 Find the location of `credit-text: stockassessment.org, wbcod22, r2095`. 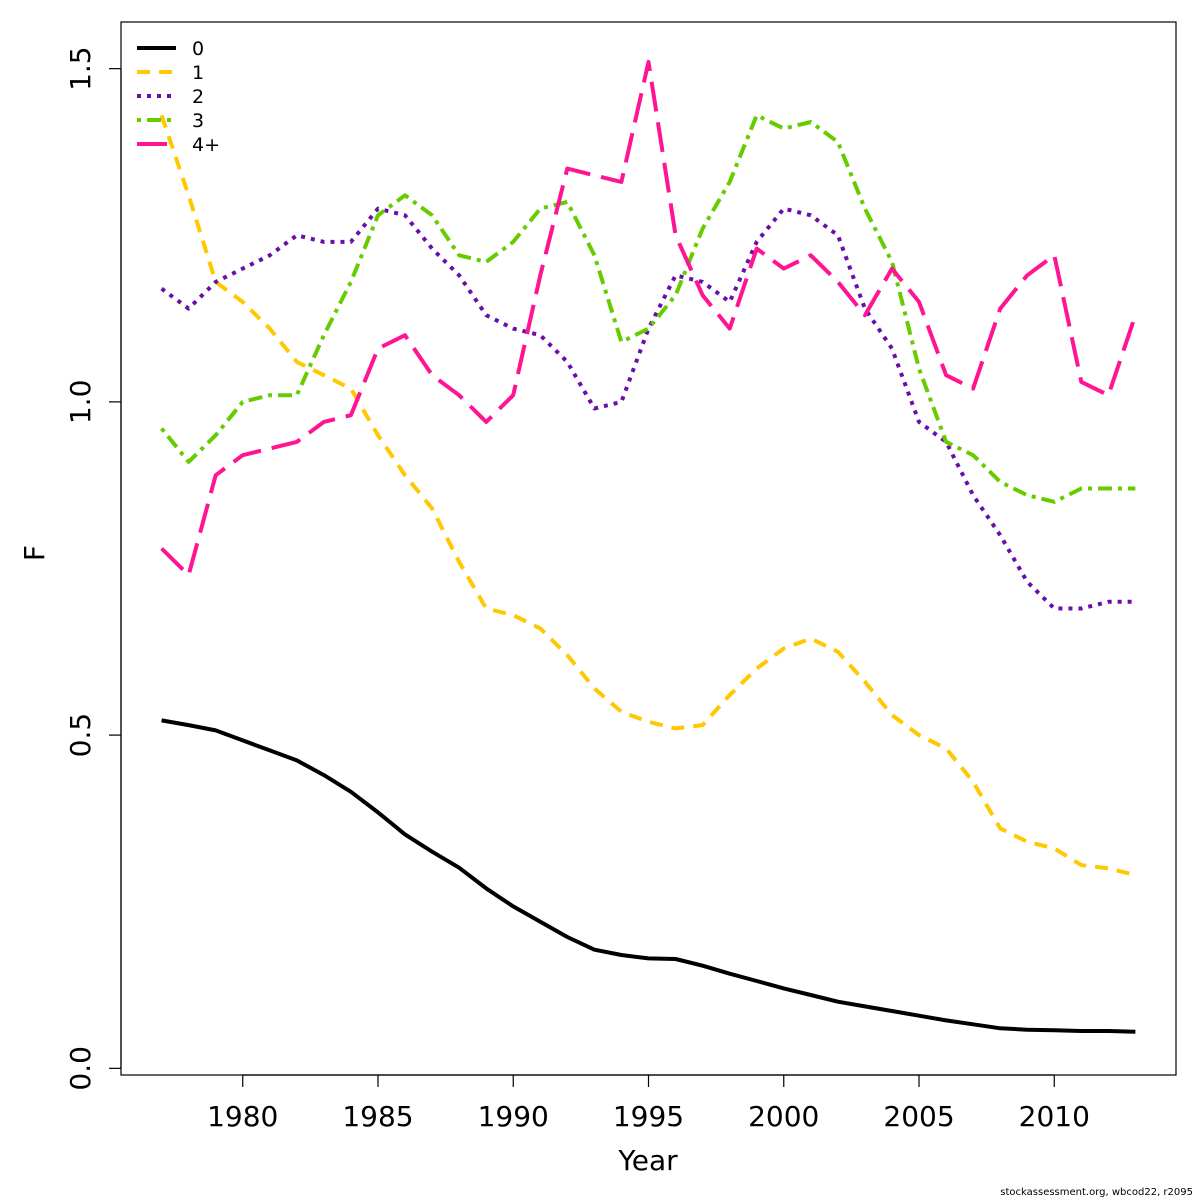

credit-text: stockassessment.org, wbcod22, r2095 is located at coordinates (1096, 1192).